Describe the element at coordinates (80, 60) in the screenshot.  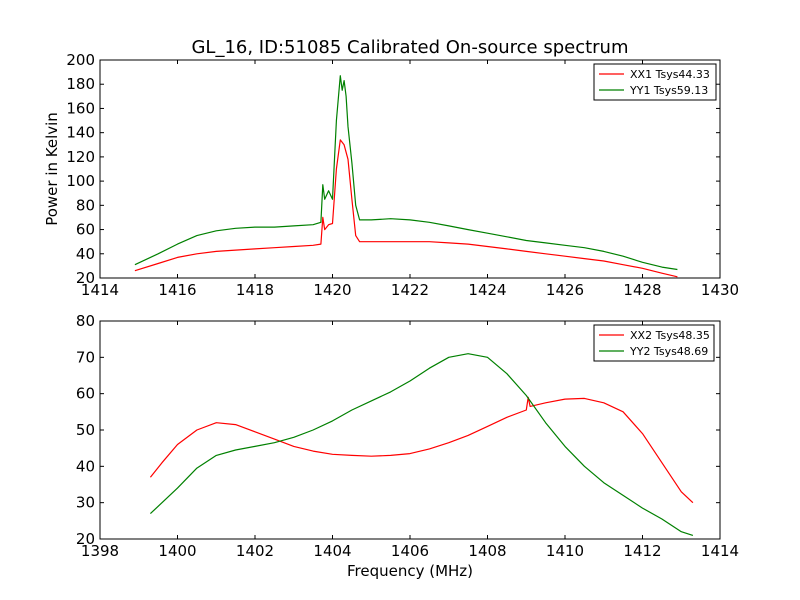
I see `y-tick-label: 200` at that location.